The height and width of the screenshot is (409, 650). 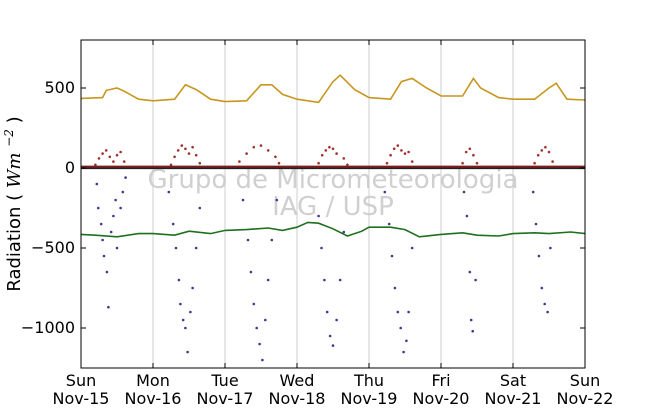 What do you see at coordinates (48, 327) in the screenshot?
I see `y-tick-label-3: −1000` at bounding box center [48, 327].